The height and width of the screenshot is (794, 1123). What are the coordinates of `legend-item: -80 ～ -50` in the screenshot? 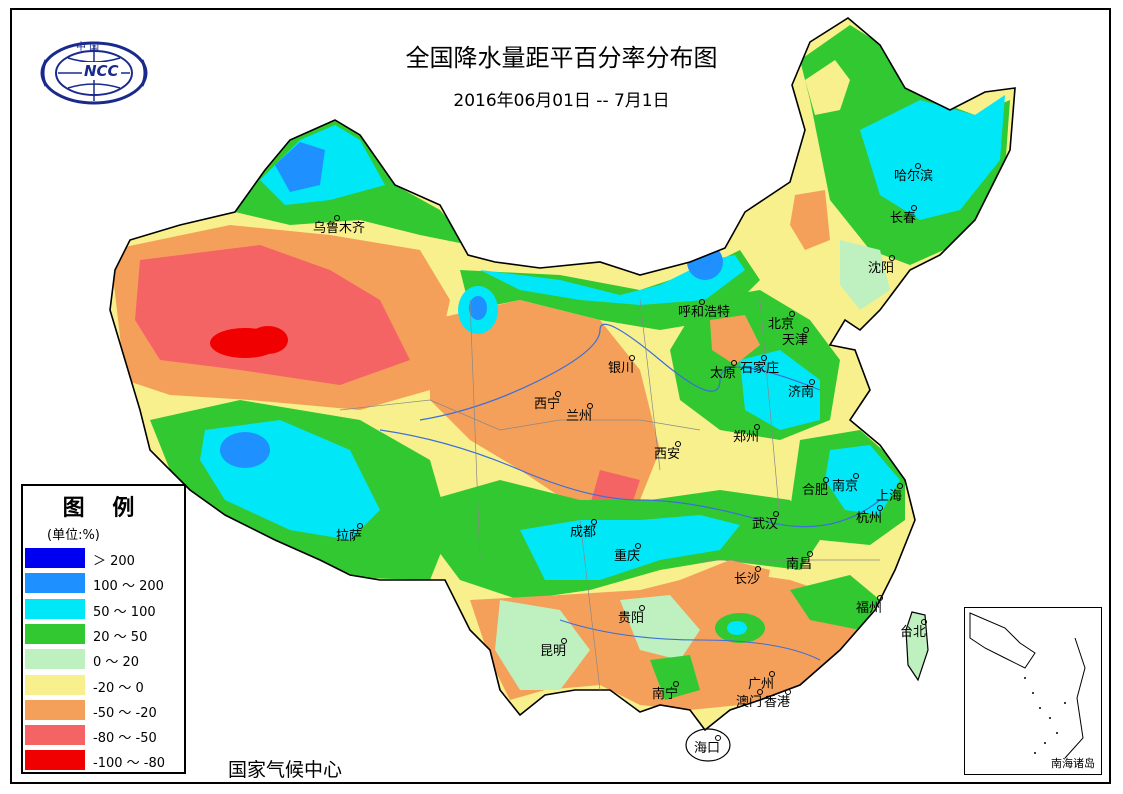 It's located at (104, 736).